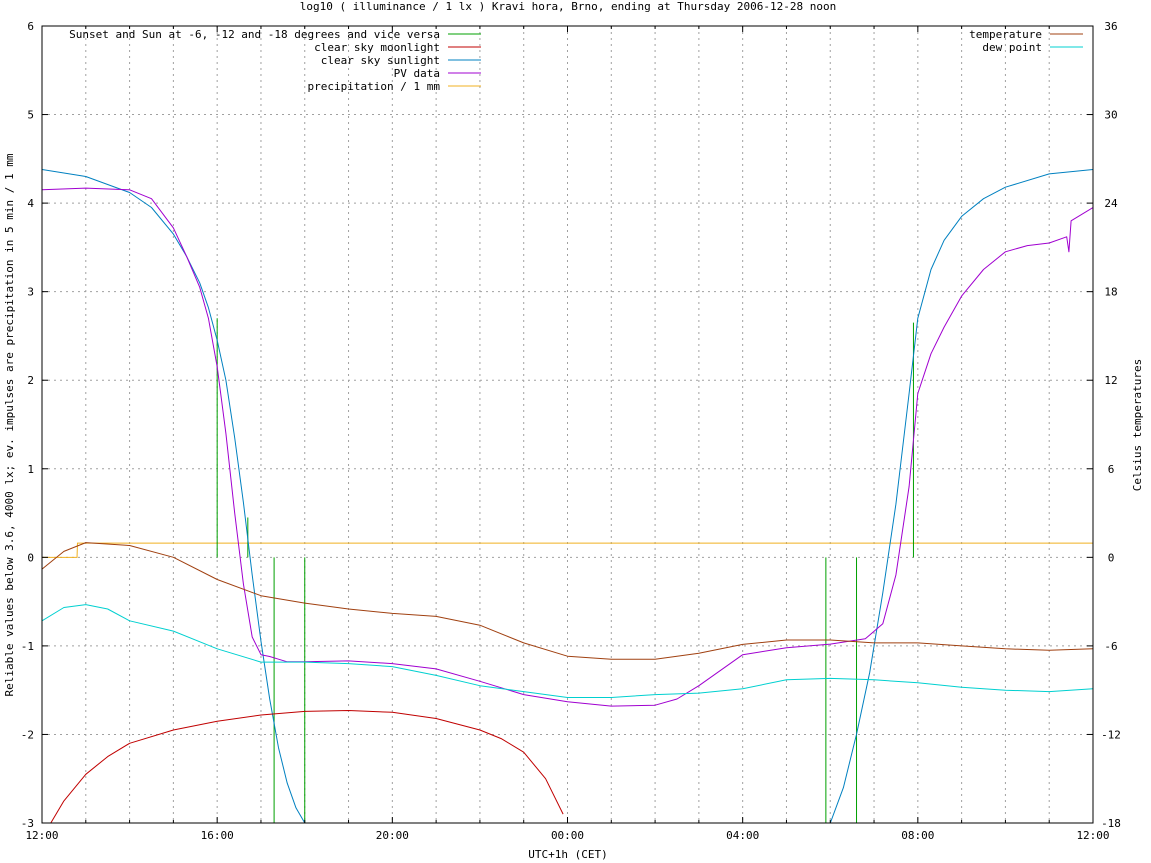  What do you see at coordinates (567, 651) in the screenshot?
I see `series-dew-point` at bounding box center [567, 651].